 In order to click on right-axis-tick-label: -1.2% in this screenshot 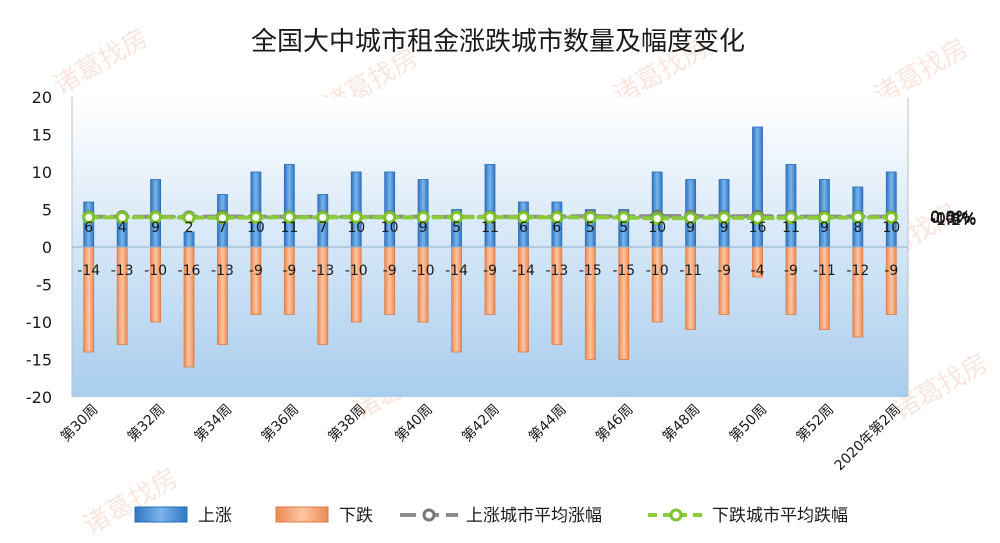, I will do `click(953, 219)`.